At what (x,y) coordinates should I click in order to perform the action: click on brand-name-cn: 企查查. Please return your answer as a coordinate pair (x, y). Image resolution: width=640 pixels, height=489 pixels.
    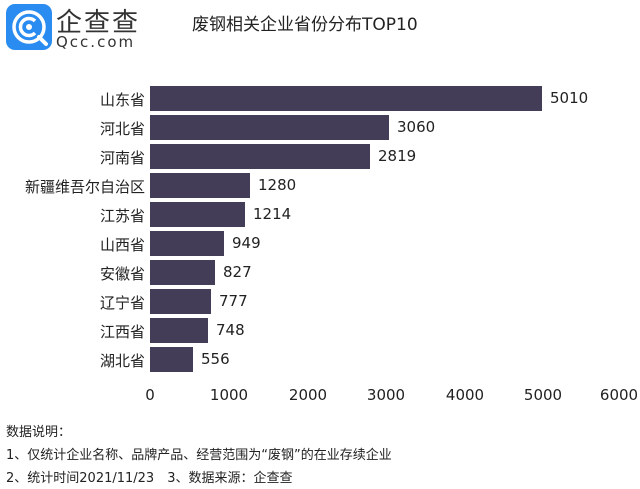
    Looking at the image, I should click on (98, 23).